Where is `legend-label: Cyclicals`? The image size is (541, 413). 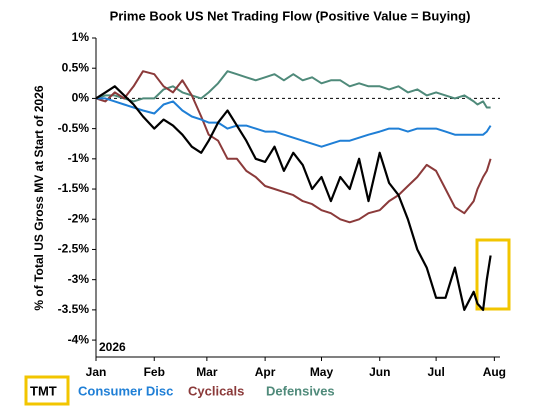 legend-label: Cyclicals is located at coordinates (216, 390).